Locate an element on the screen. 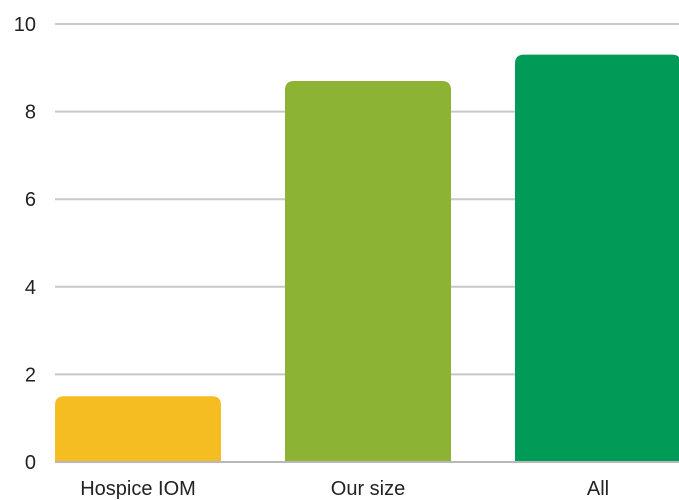 This screenshot has height=500, width=679. y-axis-tick-labels: 0 2 4 6 8 10 is located at coordinates (25, 244).